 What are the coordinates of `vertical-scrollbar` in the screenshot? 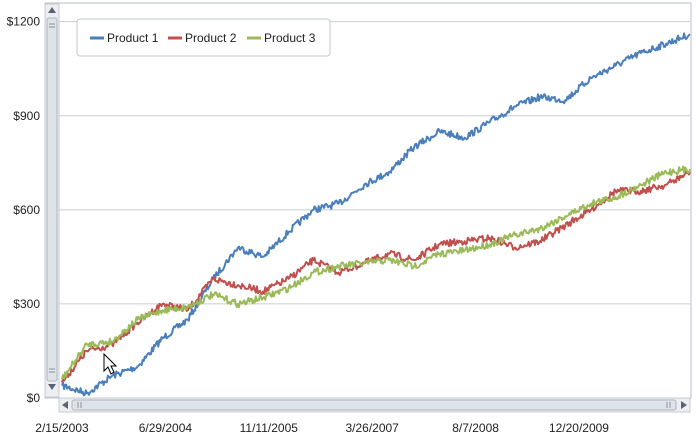 It's located at (52, 200).